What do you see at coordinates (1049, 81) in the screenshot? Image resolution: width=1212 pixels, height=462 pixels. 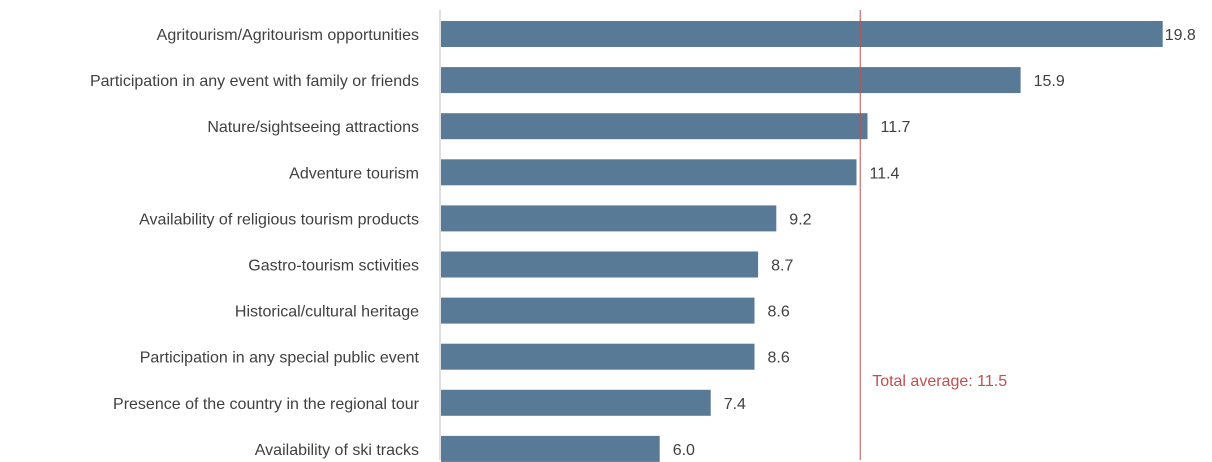 I see `value-label: 15.9` at bounding box center [1049, 81].